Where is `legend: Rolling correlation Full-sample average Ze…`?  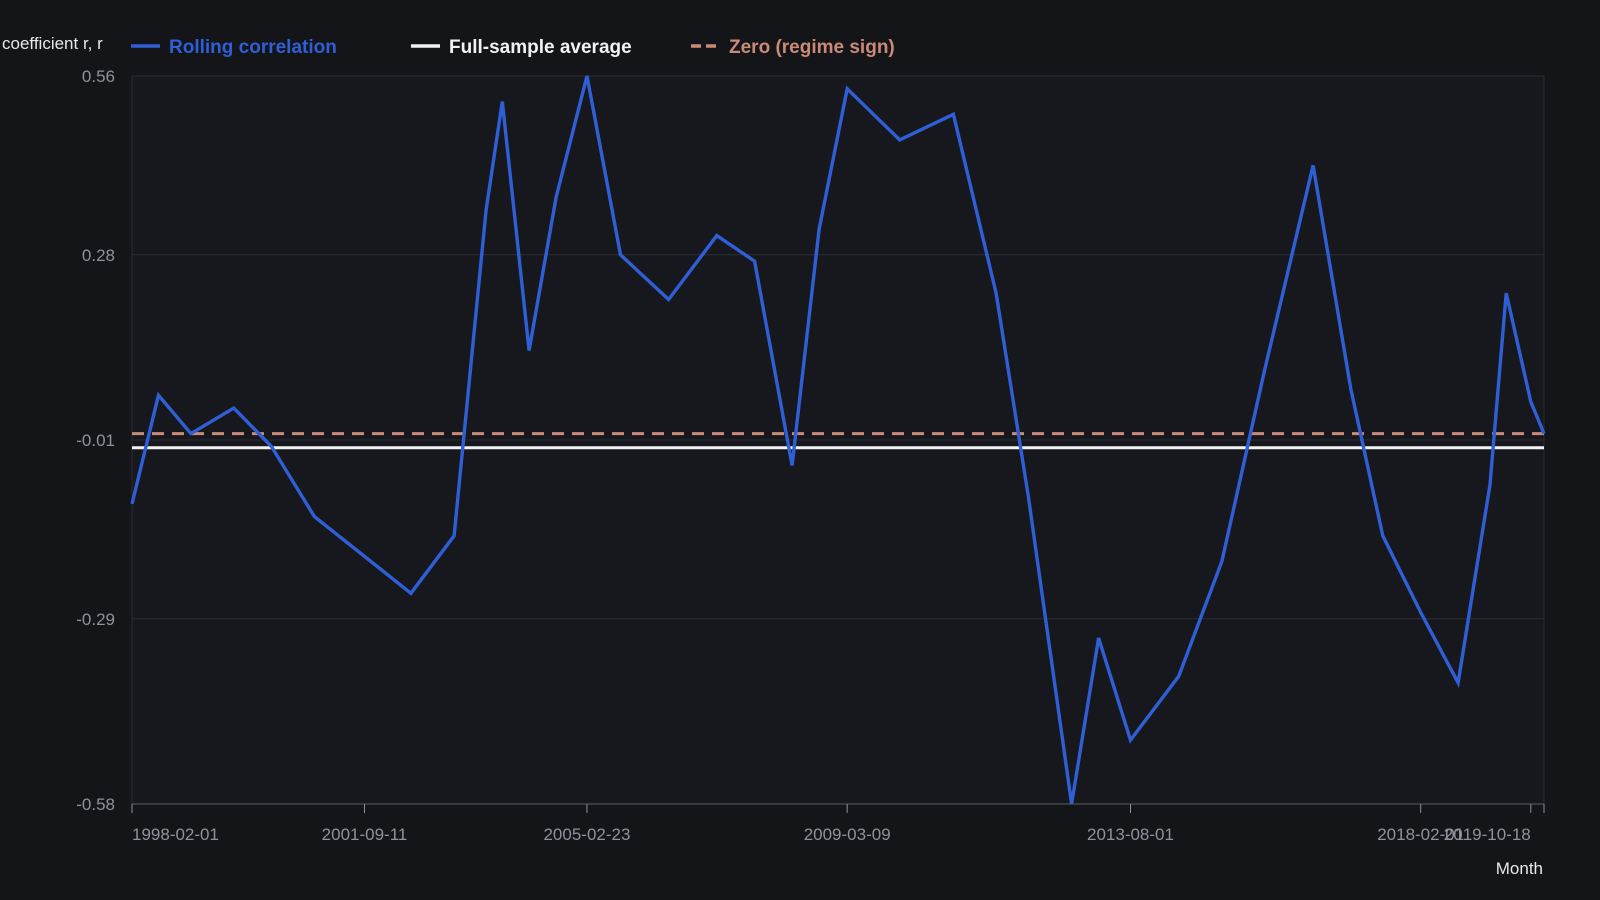
legend: Rolling correlation Full-sample average Ze… is located at coordinates (513, 47).